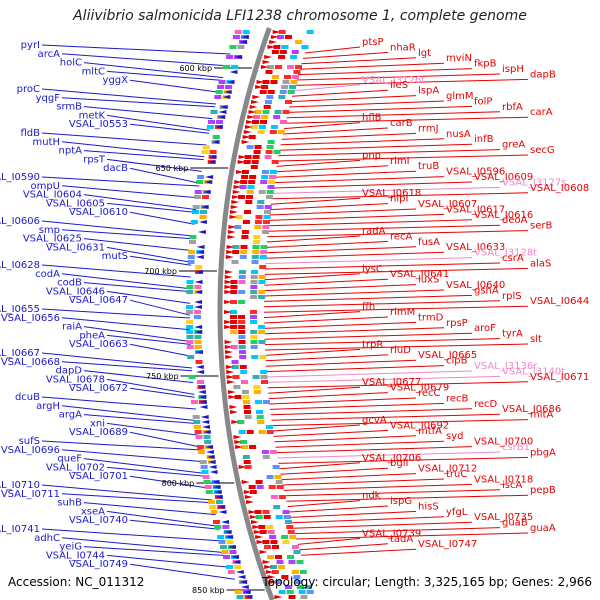 This screenshot has height=600, width=600. Describe the element at coordinates (76, 582) in the screenshot. I see `accession-label: Accession: NC_011312` at that location.